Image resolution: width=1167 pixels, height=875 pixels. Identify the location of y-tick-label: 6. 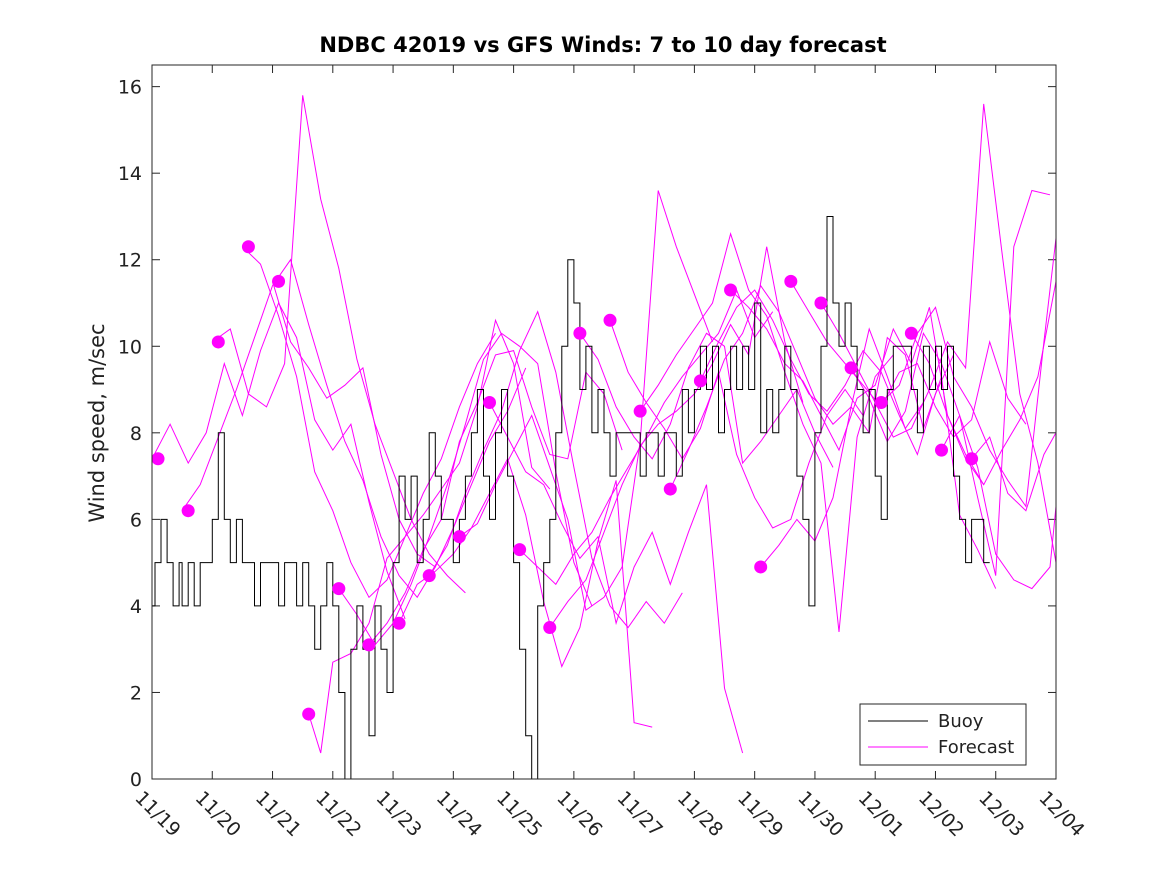
(136, 520).